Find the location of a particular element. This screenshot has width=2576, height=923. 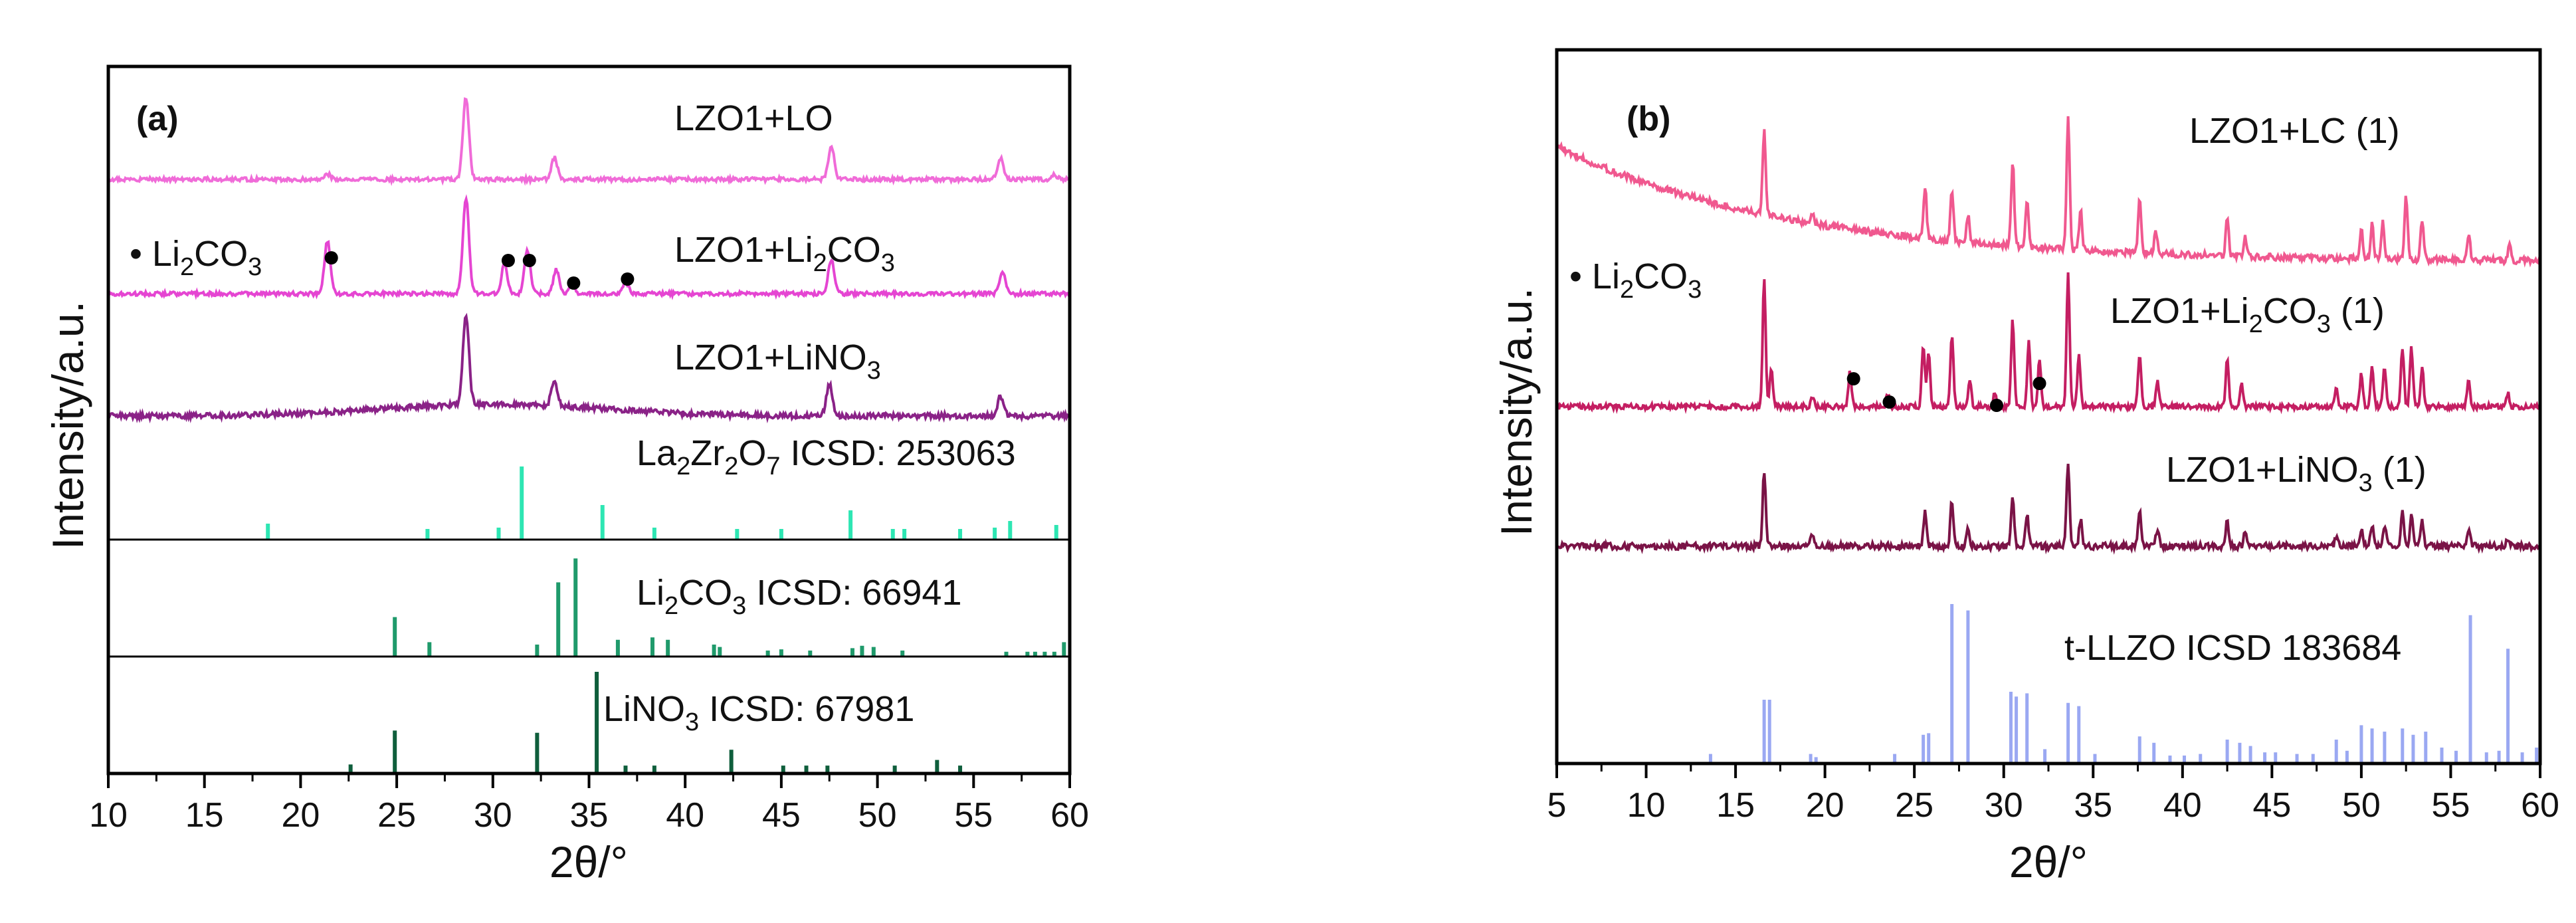

panel-b-x-axis-label: 2θ/° is located at coordinates (2049, 861).